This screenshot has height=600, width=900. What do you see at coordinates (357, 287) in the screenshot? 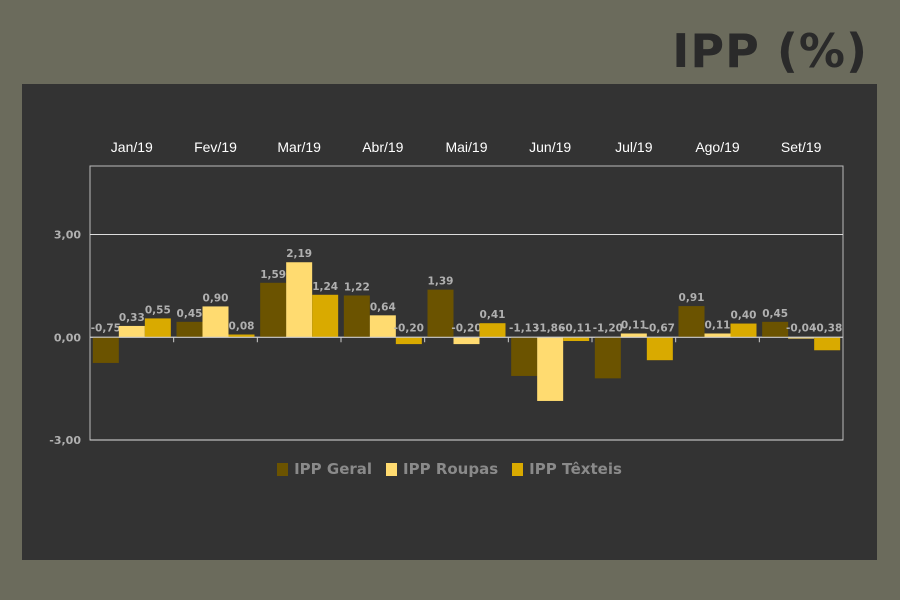
I see `data-label: 1,22` at bounding box center [357, 287].